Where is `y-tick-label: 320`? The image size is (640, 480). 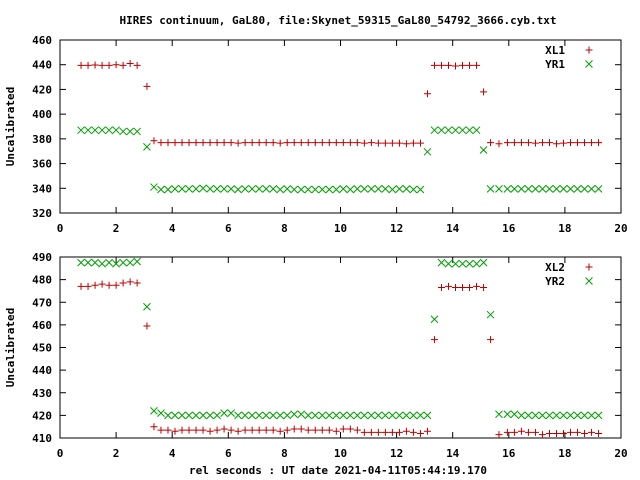 y-tick-label: 320 is located at coordinates (42, 213).